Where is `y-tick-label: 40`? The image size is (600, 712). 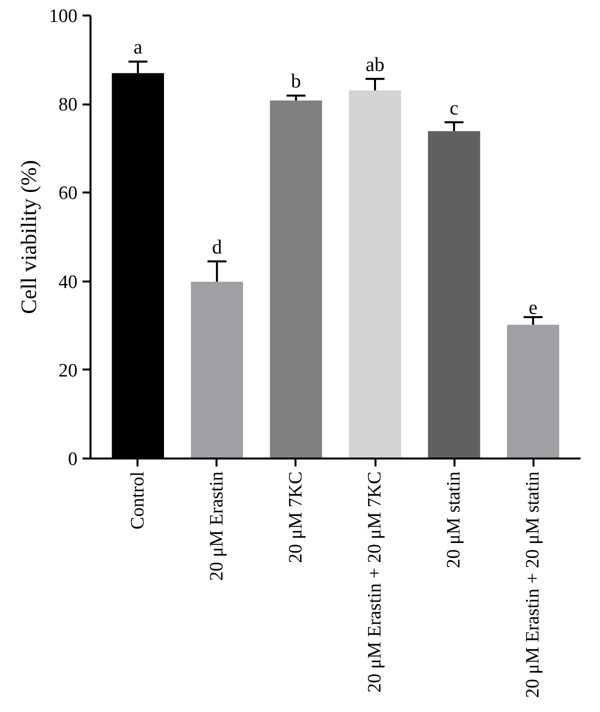 y-tick-label: 40 is located at coordinates (68, 282).